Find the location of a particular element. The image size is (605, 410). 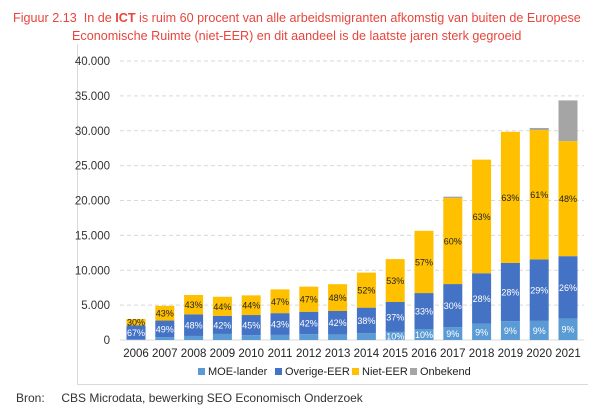

y-tick-label: 10.000 is located at coordinates (92, 271).